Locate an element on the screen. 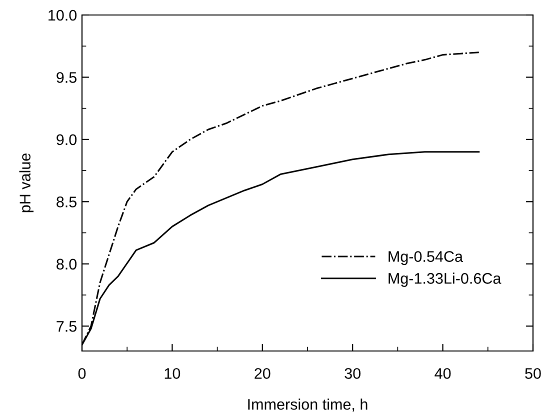 The height and width of the screenshot is (414, 541). legend-label: Mg-1.33Li-0.6Ca is located at coordinates (445, 279).